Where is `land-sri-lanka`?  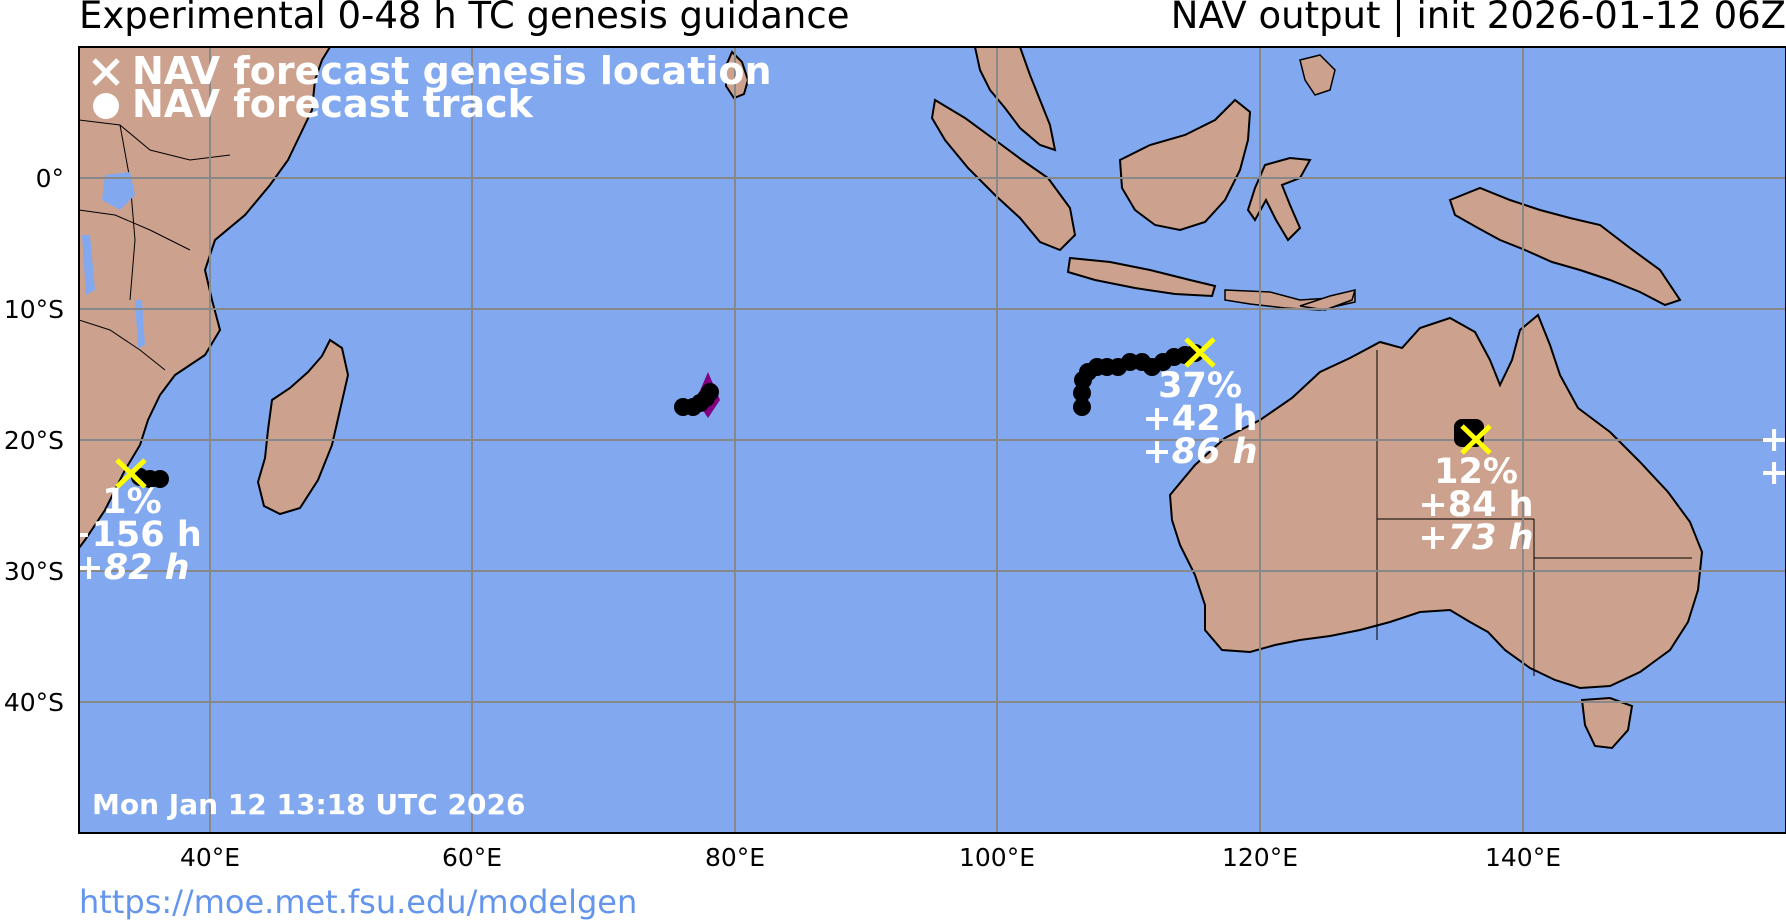
land-sri-lanka is located at coordinates (737, 75).